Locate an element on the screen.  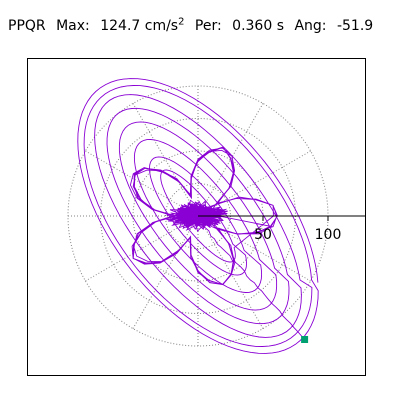
end-marker is located at coordinates (305, 339).